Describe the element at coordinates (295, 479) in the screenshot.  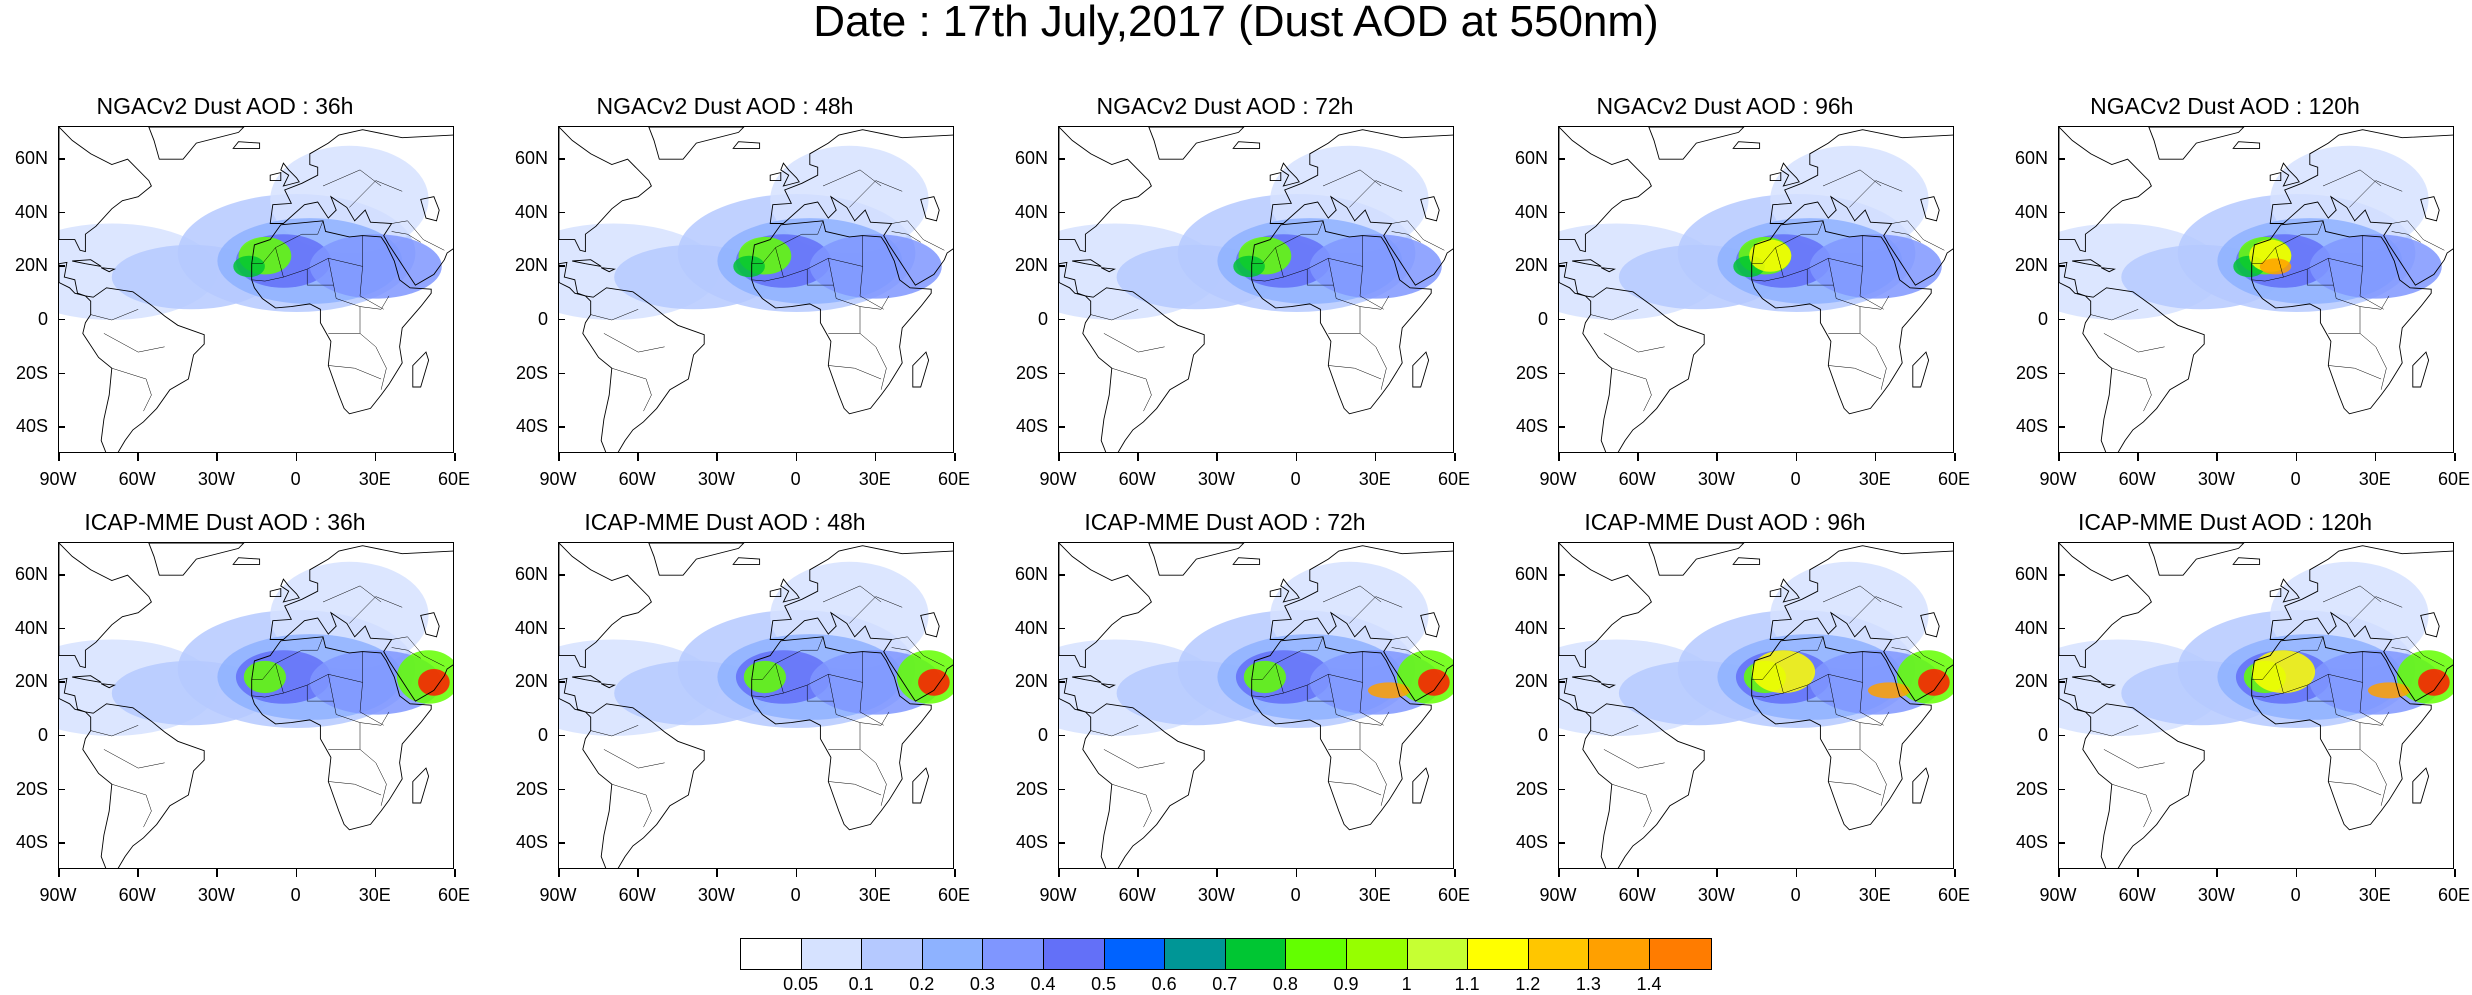
I see `longitude-label: 0` at that location.